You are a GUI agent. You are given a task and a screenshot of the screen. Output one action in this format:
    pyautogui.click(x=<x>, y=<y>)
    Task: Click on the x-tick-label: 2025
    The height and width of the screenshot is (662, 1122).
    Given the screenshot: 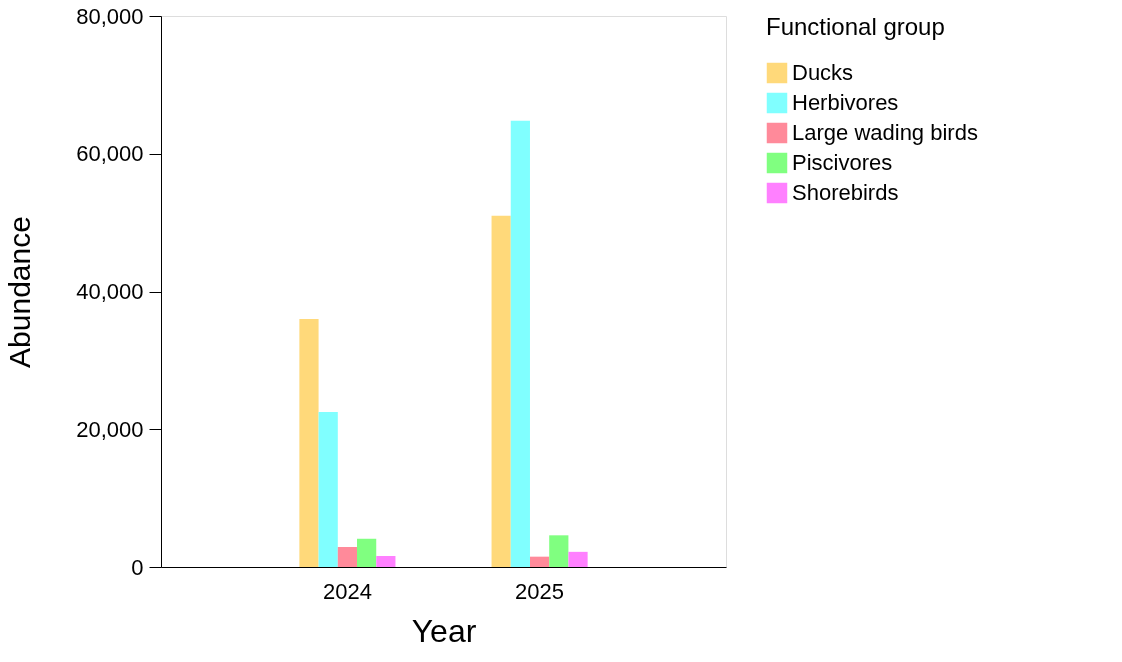 What is the action you would take?
    pyautogui.click(x=540, y=591)
    